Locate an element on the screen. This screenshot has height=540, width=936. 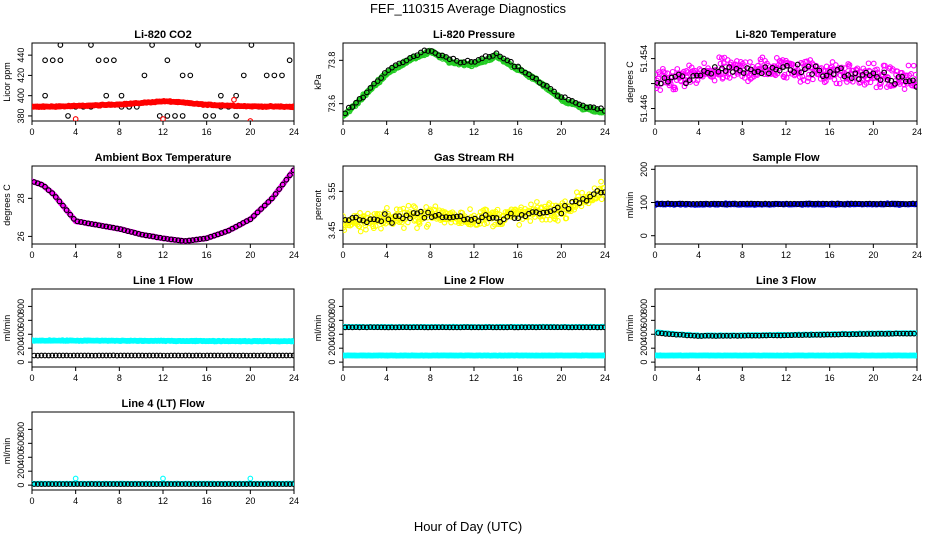
x-tick-label: 20 is located at coordinates (250, 132).